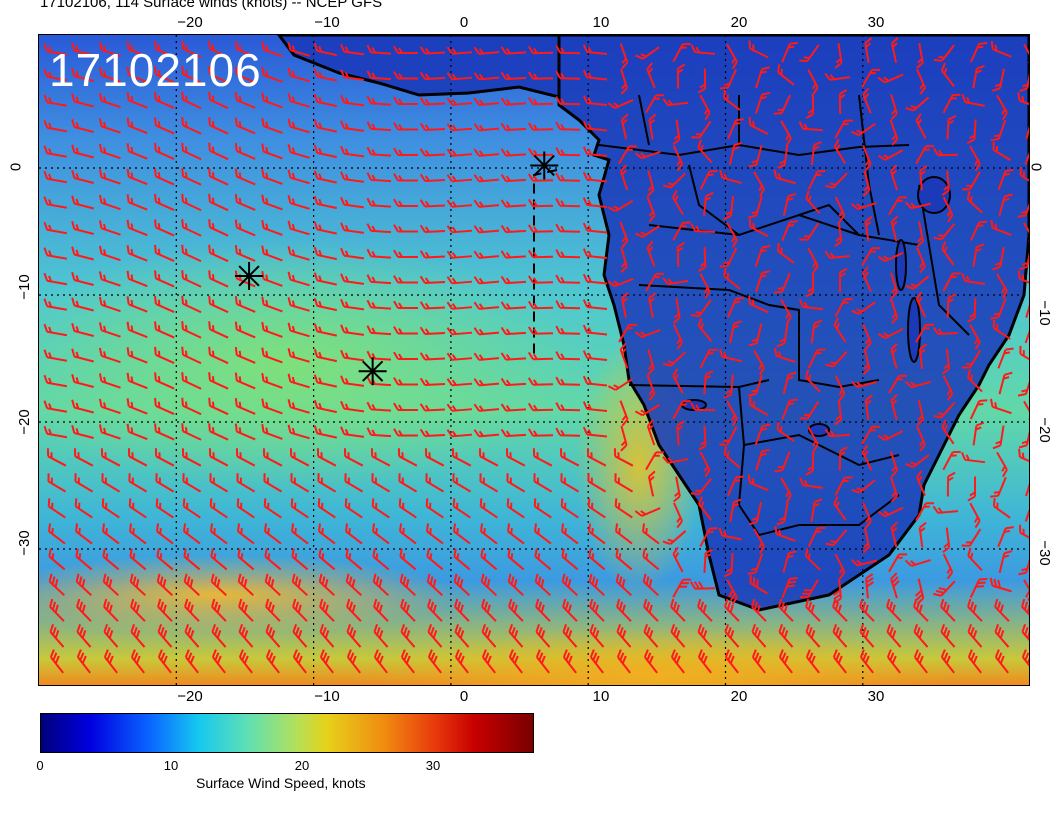 The height and width of the screenshot is (816, 1056). Describe the element at coordinates (287, 733) in the screenshot. I see `wind-speed-colorbar` at that location.